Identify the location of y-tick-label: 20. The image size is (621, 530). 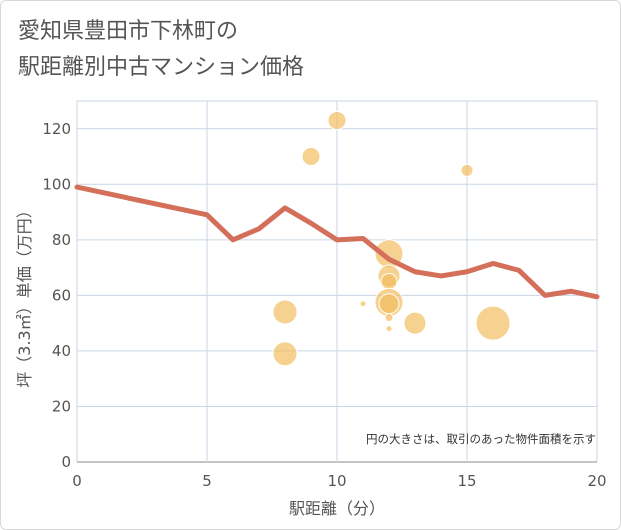
(61, 406).